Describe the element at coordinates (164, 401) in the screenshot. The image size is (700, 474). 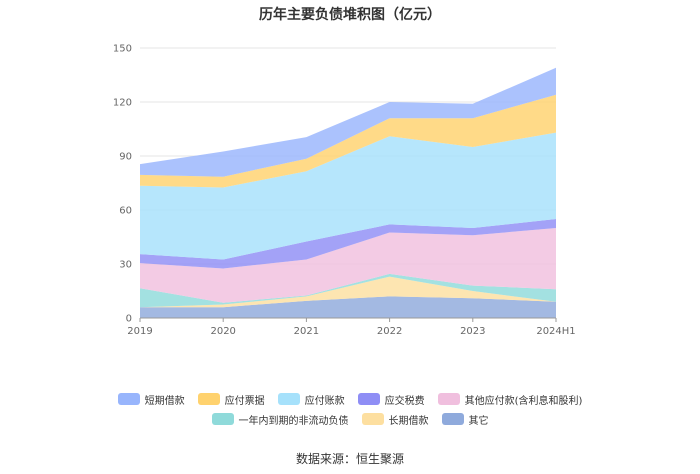
I see `legend-label: 短期借款` at that location.